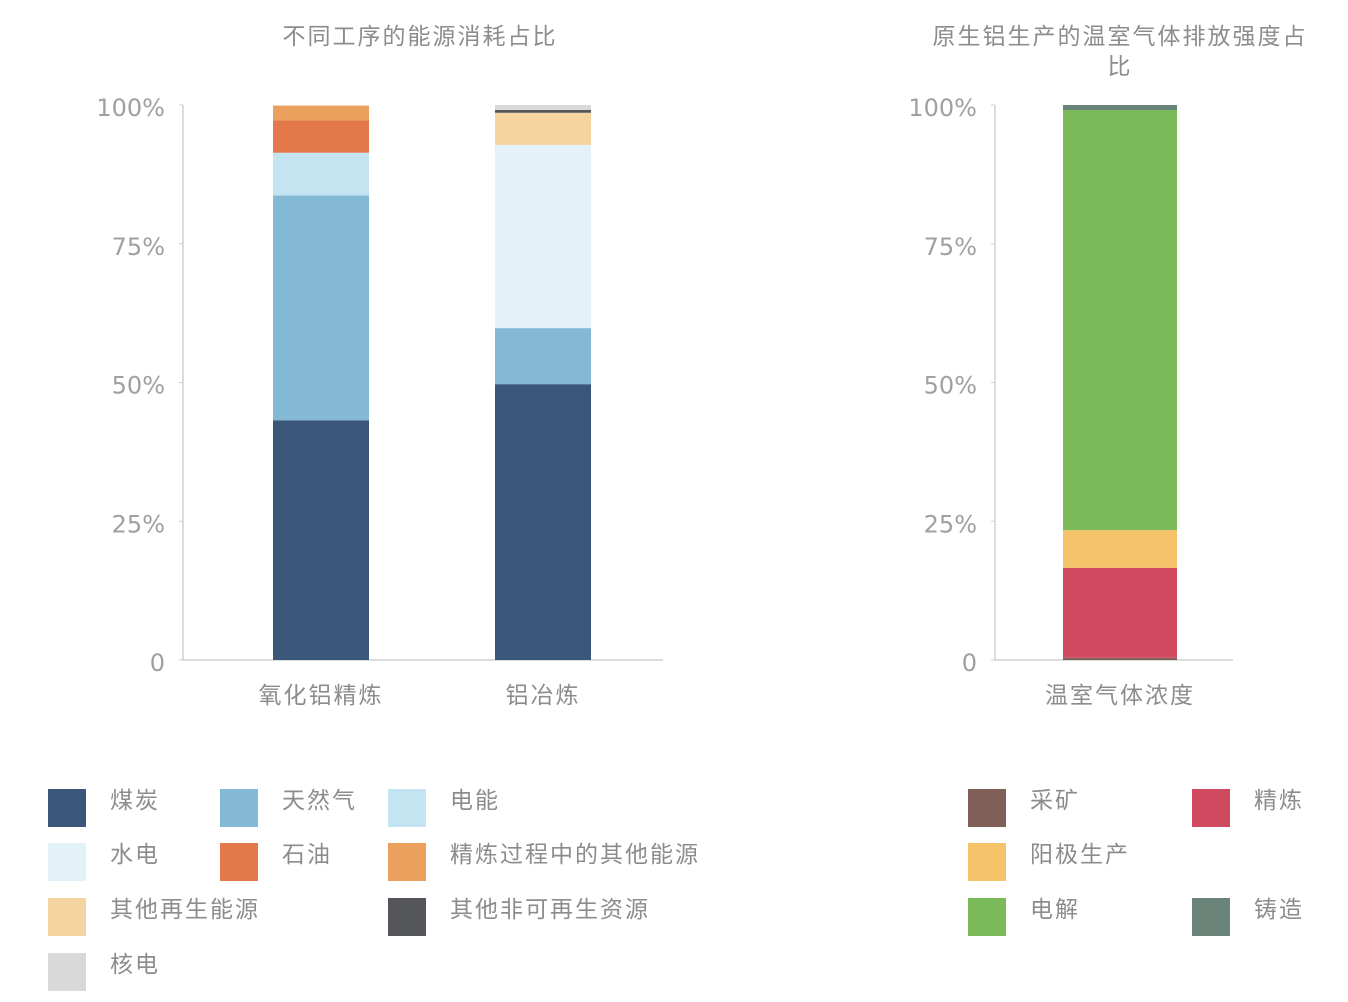 The image size is (1348, 1002). I want to click on legend-label: 铸造, so click(1279, 910).